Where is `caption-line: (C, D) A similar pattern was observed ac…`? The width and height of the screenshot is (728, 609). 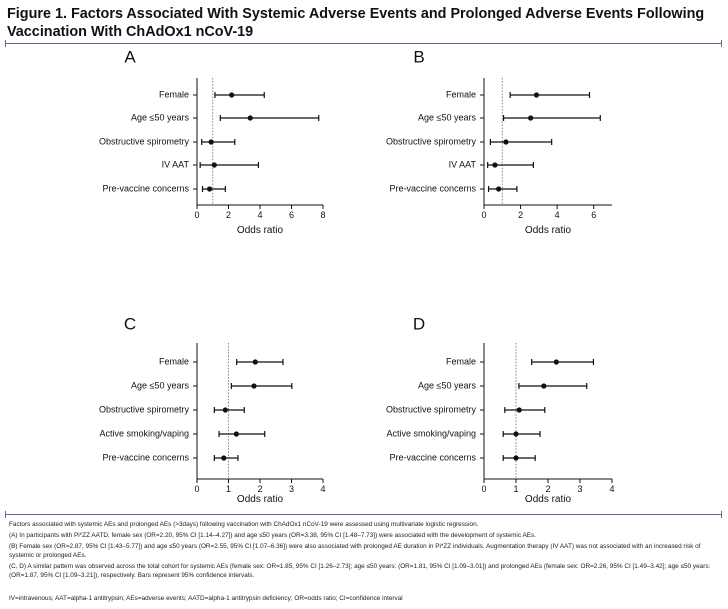
caption-line: (C, D) A similar pattern was observed ac… is located at coordinates (360, 571).